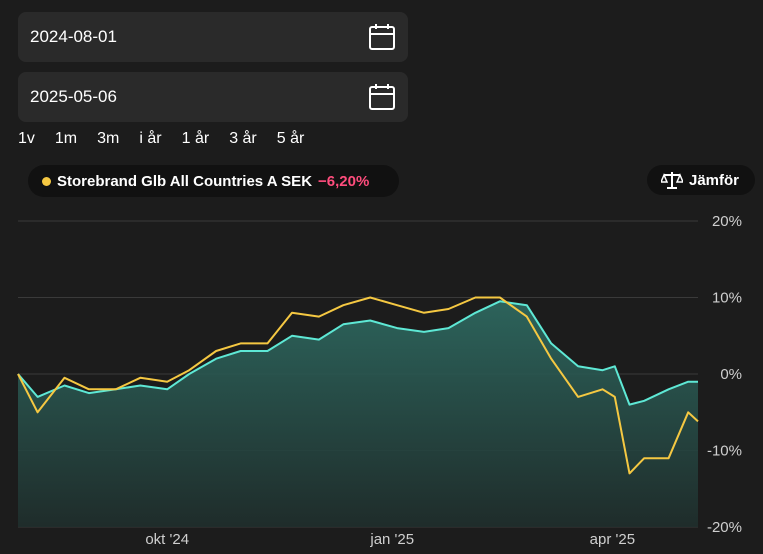 Image resolution: width=763 pixels, height=554 pixels. I want to click on start-date-field: 2024-08-01, so click(213, 37).